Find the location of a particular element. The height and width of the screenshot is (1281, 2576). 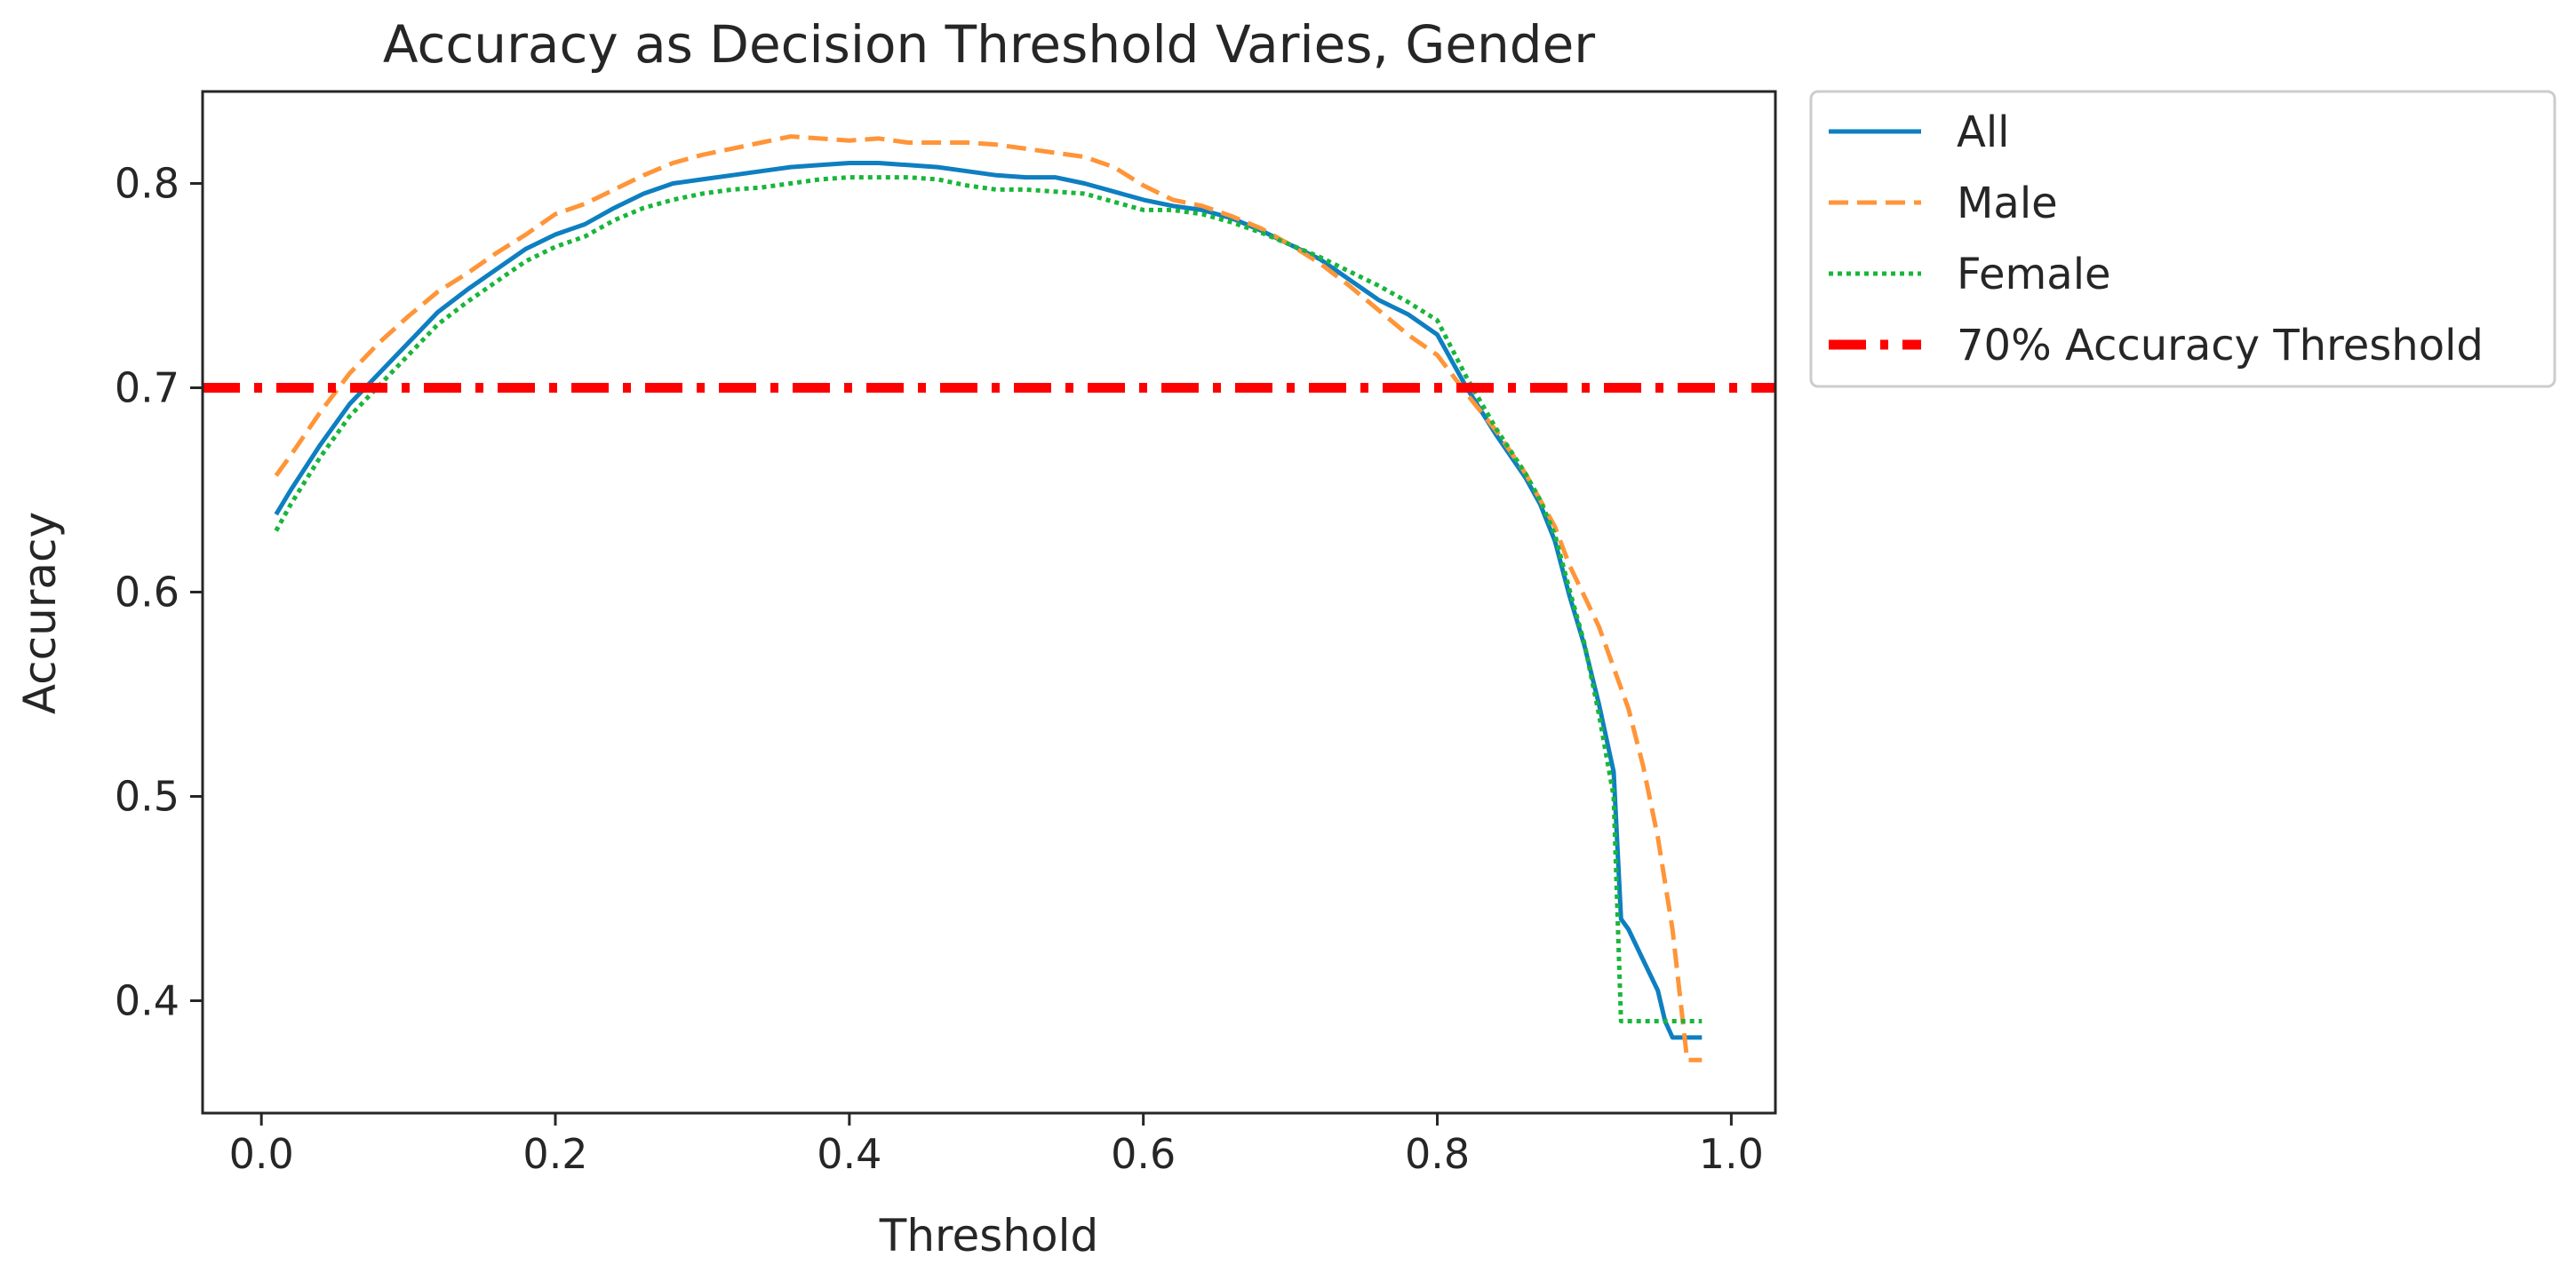

x-axis-ticks: 0.0 0.2 0.4 0.6 0.8 1.0 is located at coordinates (997, 1145).